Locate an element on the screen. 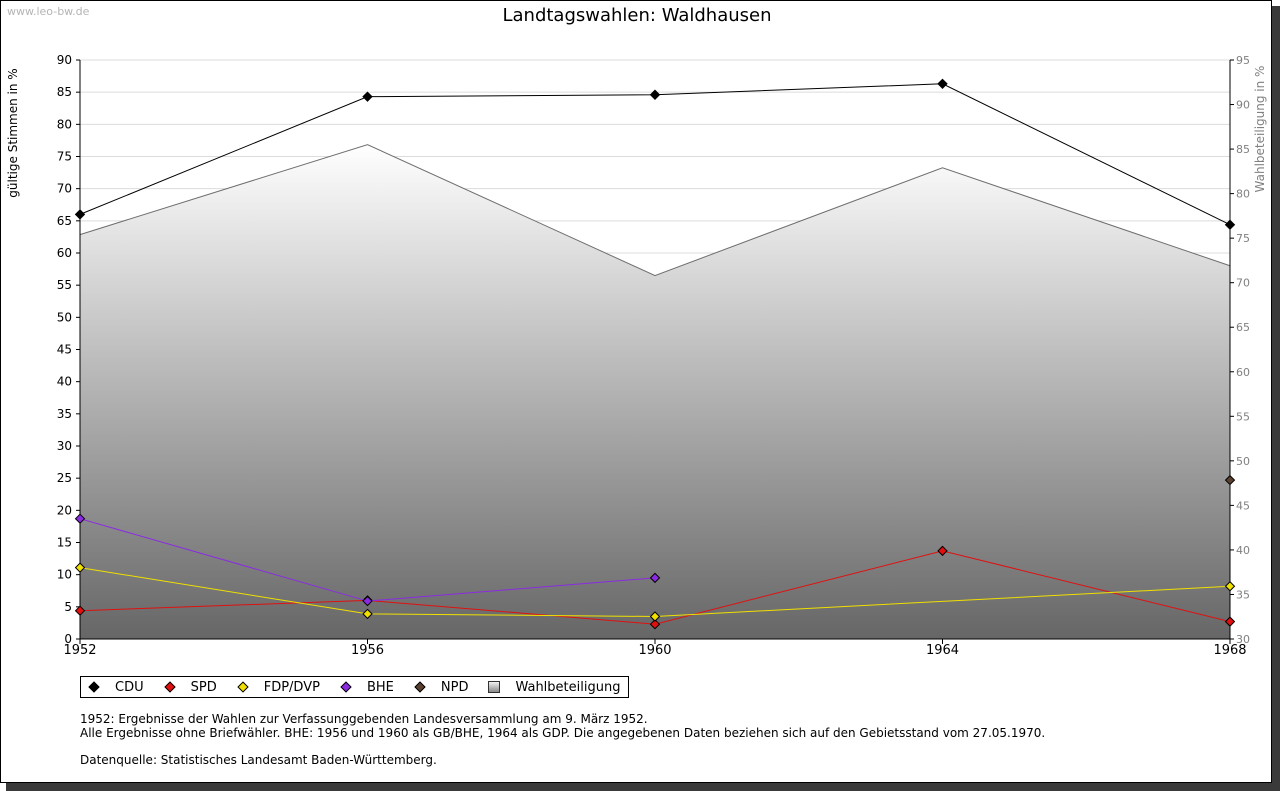 Image resolution: width=1280 pixels, height=791 pixels. legend-item-fdp: FDP/DVP is located at coordinates (277, 687).